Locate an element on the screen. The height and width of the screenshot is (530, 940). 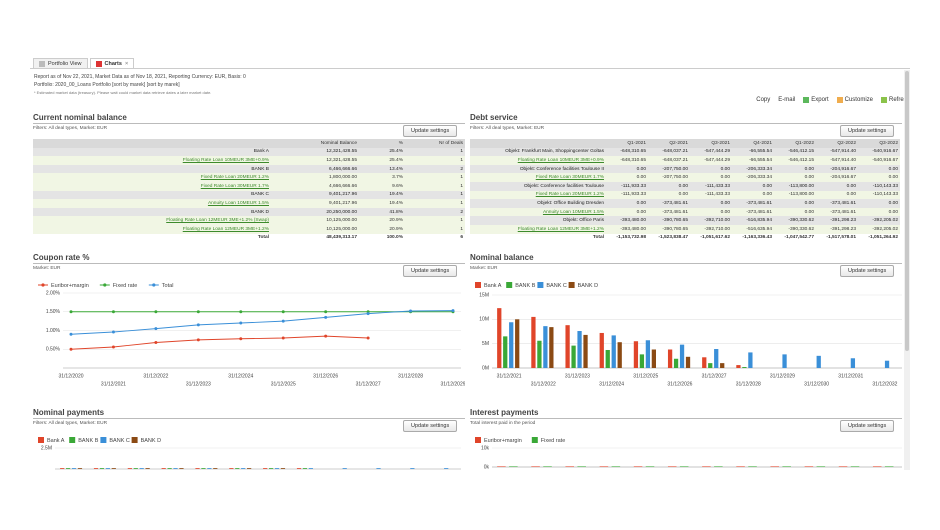
x-tick-label: 31/12/2025 is located at coordinates (283, 384).